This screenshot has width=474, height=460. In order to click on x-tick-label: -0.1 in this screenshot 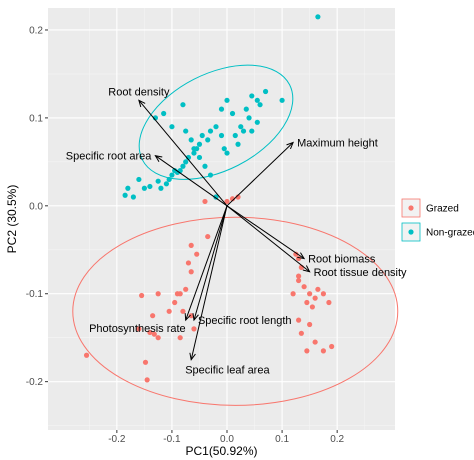, I will do `click(172, 439)`.